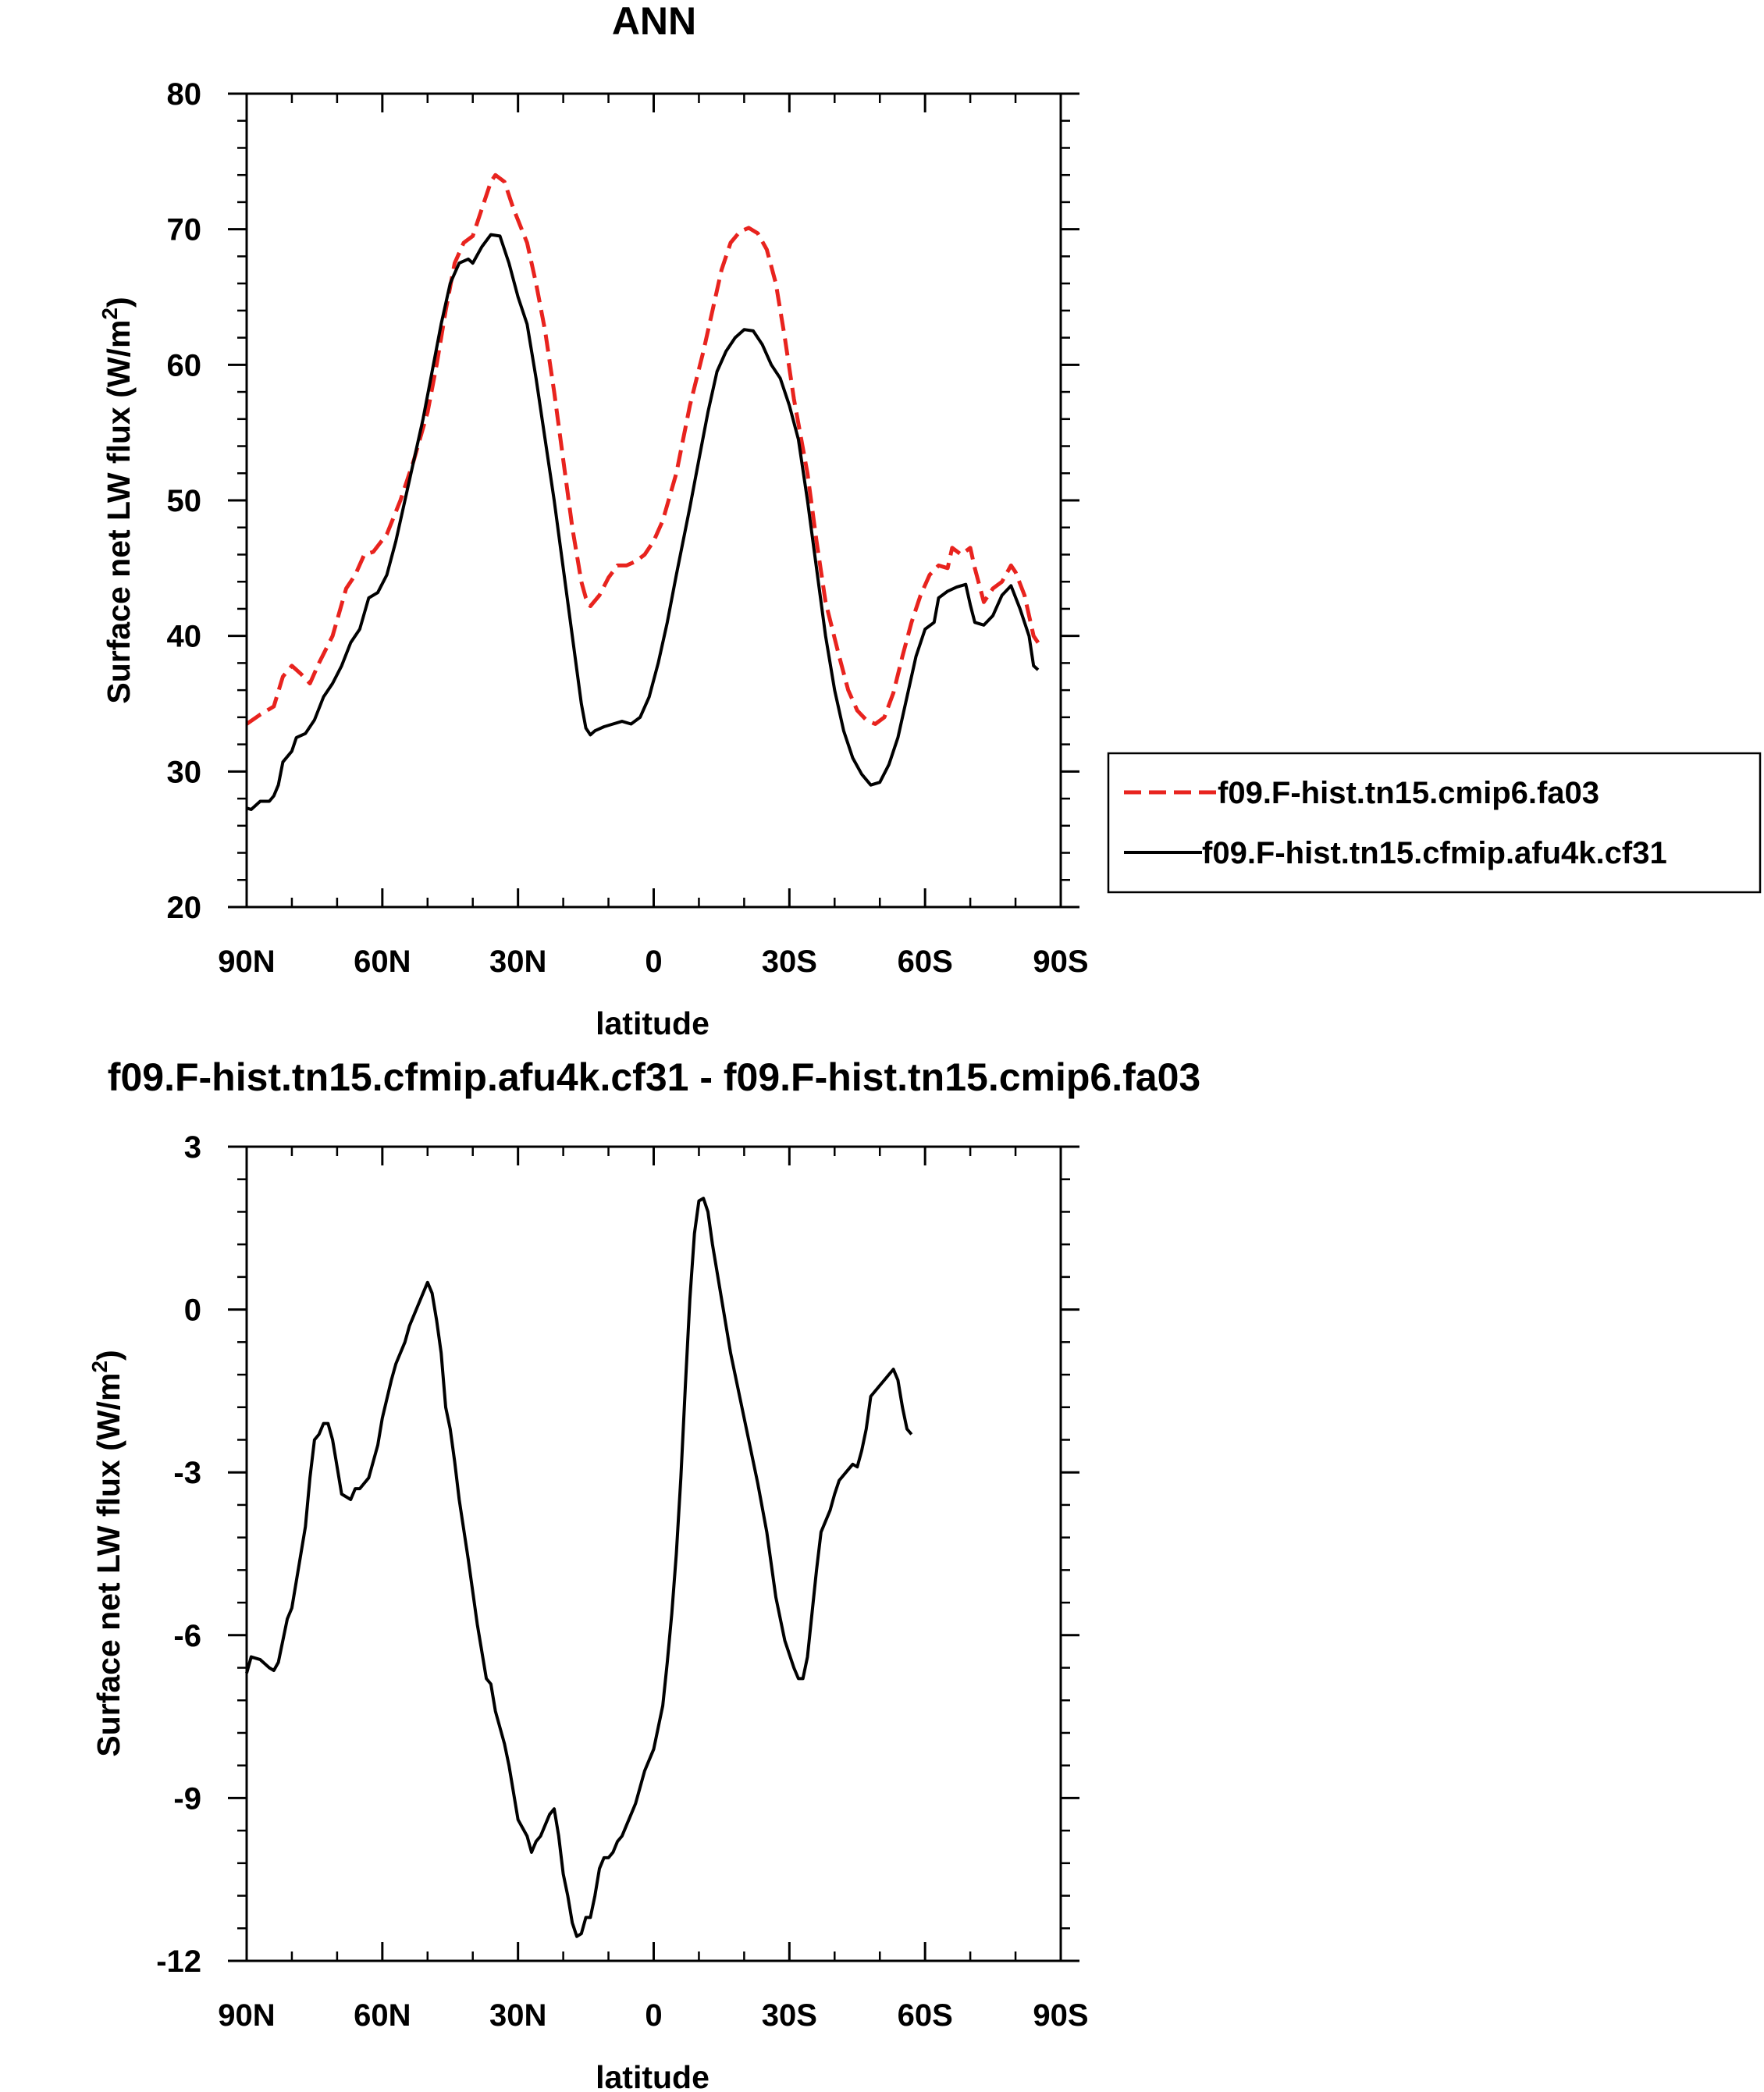 This screenshot has height=2092, width=1764. I want to click on top-x-tick-label: 0, so click(653, 962).